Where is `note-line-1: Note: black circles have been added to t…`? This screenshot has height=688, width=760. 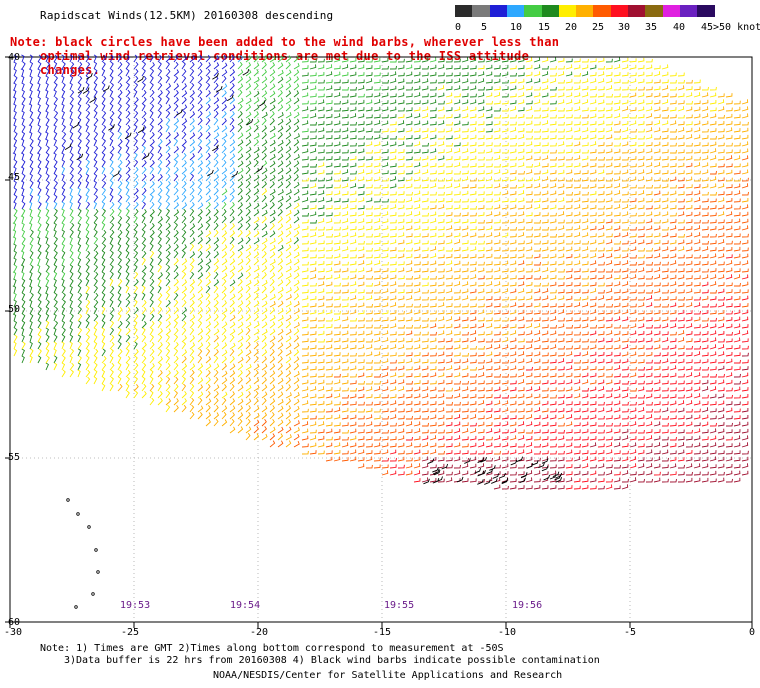 note-line-1: Note: black circles have been added to t… is located at coordinates (285, 42).